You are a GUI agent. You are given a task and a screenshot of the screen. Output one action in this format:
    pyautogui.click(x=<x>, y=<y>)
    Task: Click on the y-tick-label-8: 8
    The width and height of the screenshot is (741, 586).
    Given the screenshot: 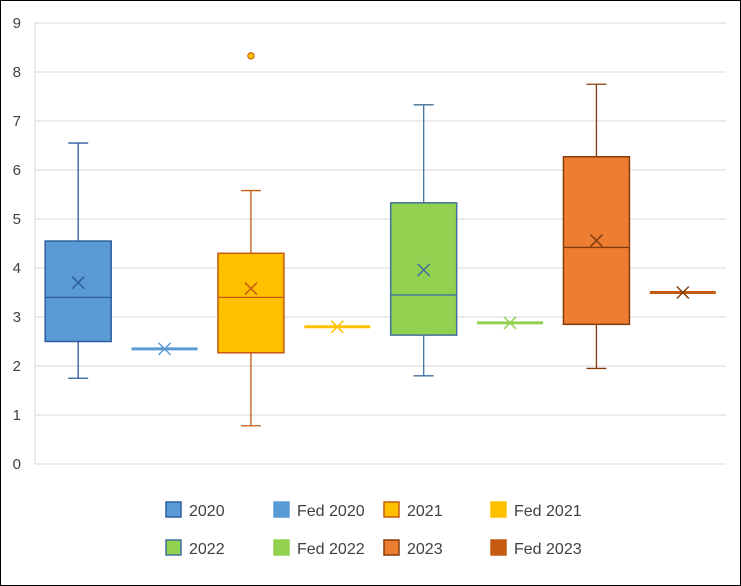 What is the action you would take?
    pyautogui.click(x=17, y=72)
    